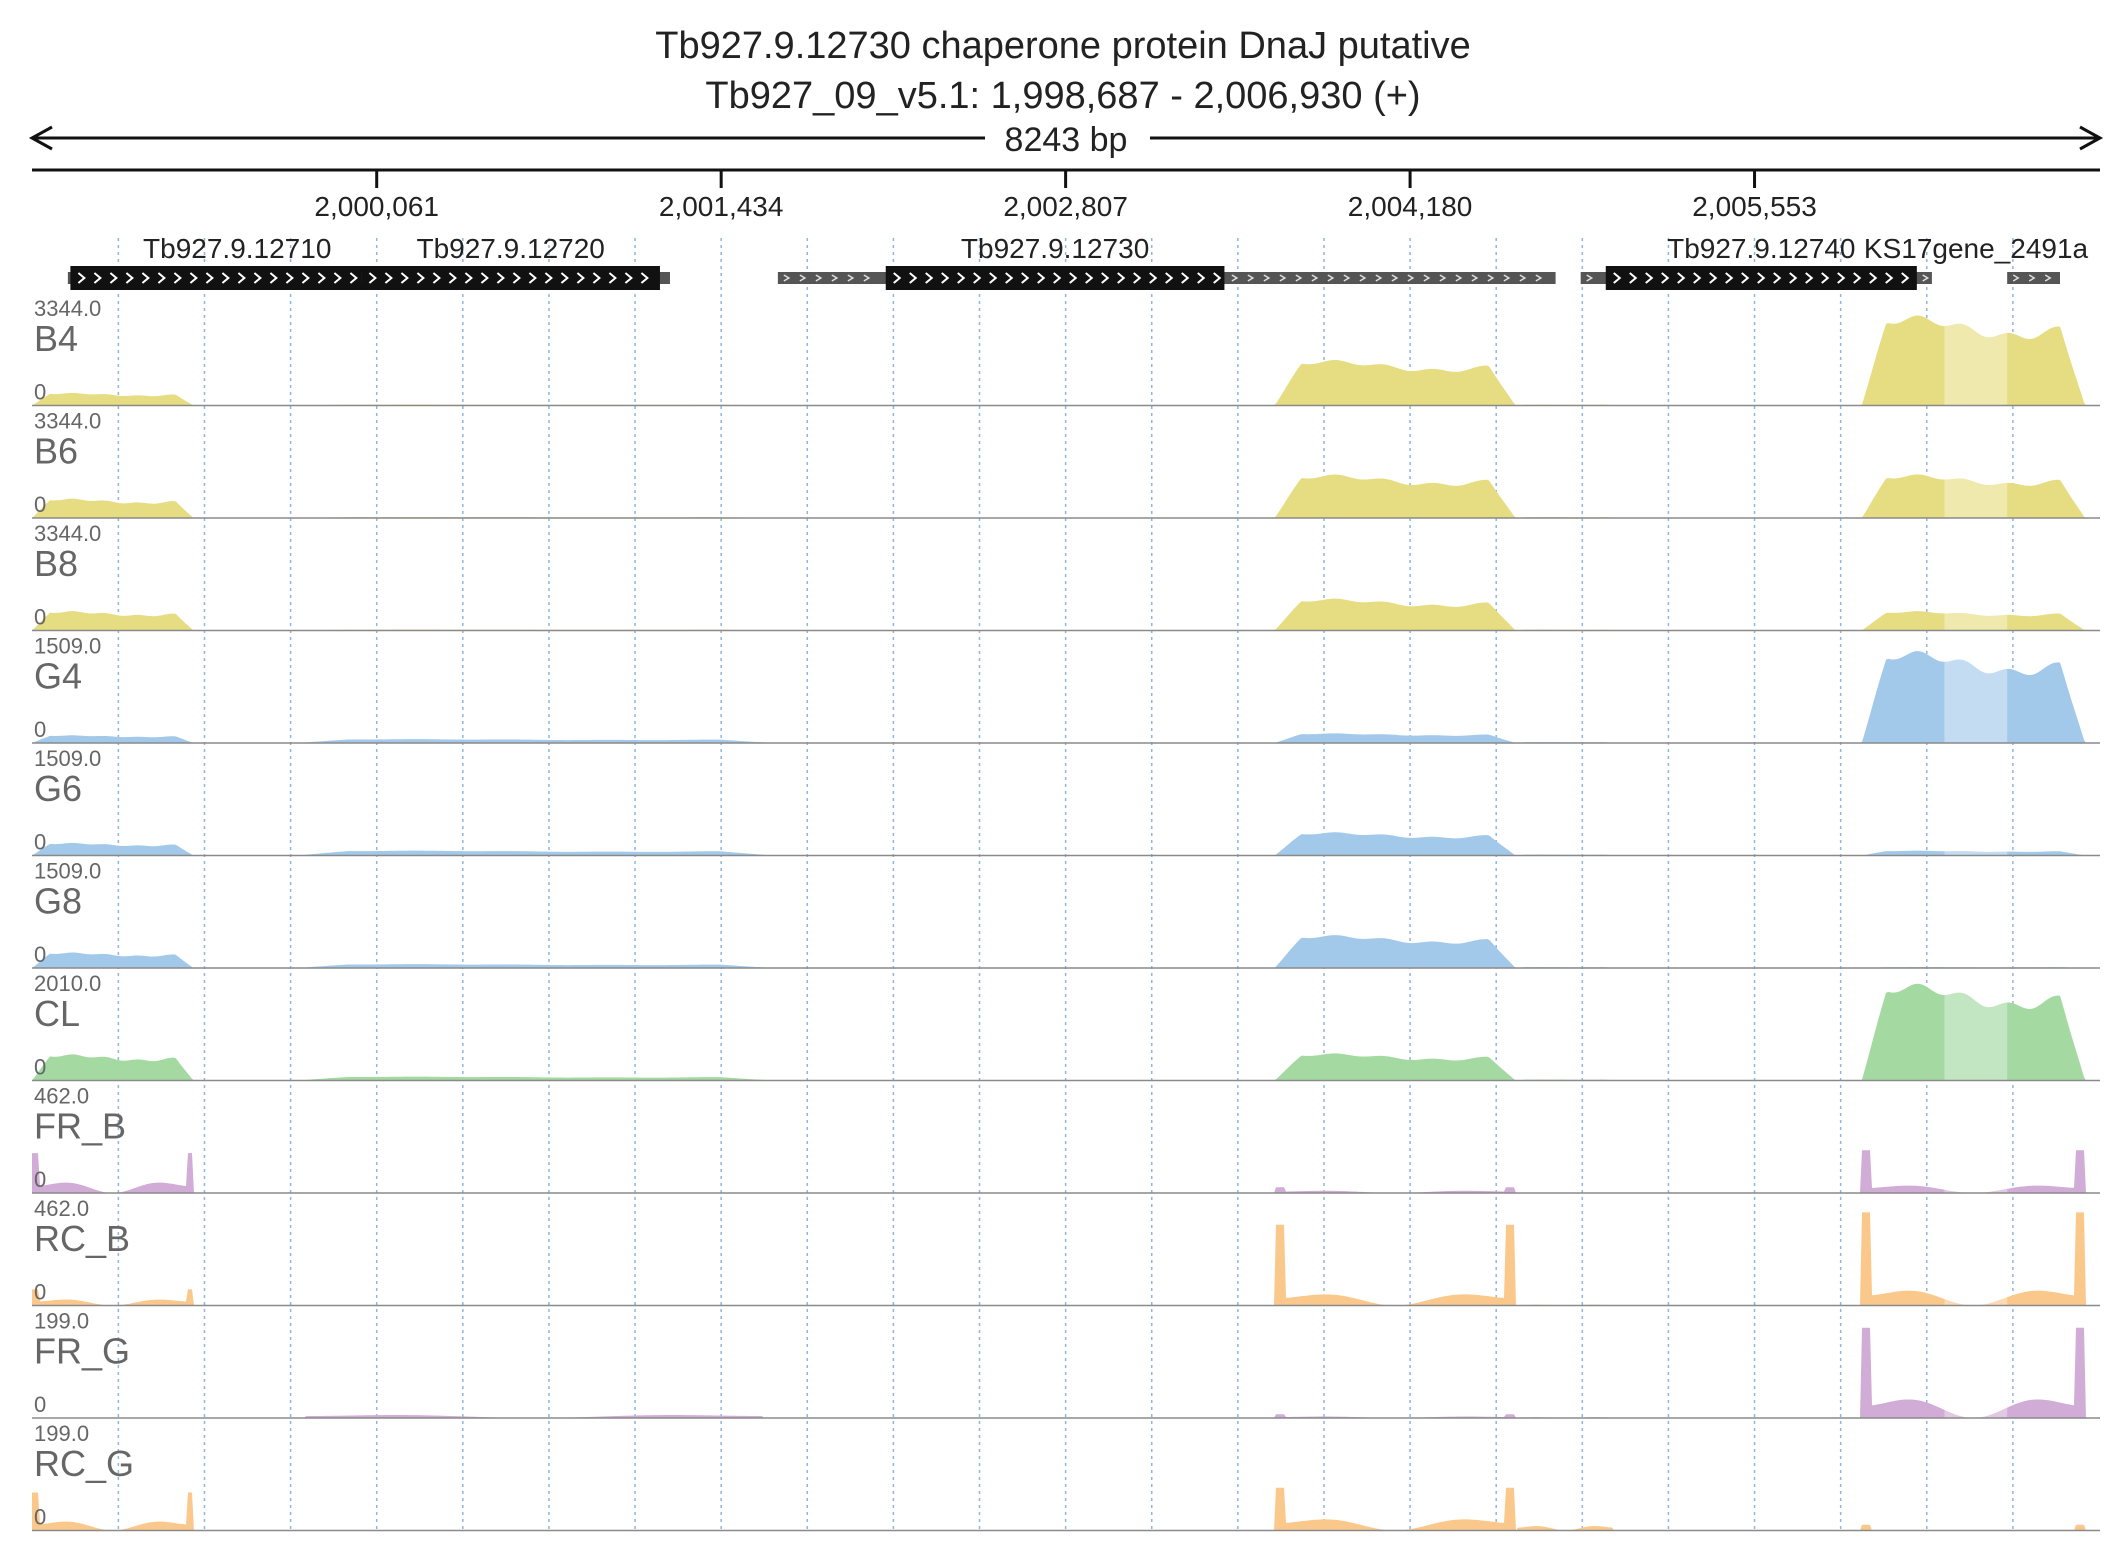 The image size is (2126, 1561). Describe the element at coordinates (510, 248) in the screenshot. I see `gene-label: Tb927.9.12720` at that location.